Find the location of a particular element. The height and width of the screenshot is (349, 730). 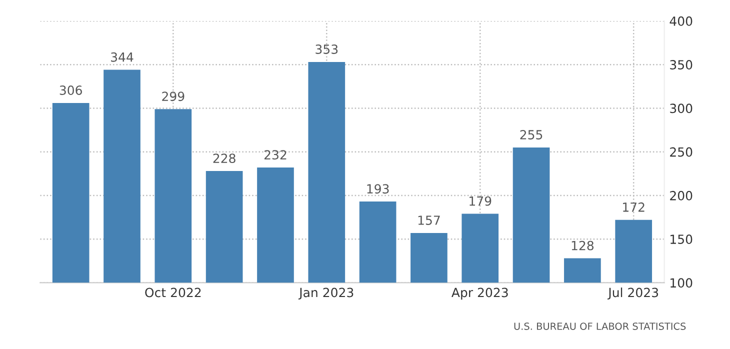

x-tick-label: Jan 2023 is located at coordinates (326, 294).